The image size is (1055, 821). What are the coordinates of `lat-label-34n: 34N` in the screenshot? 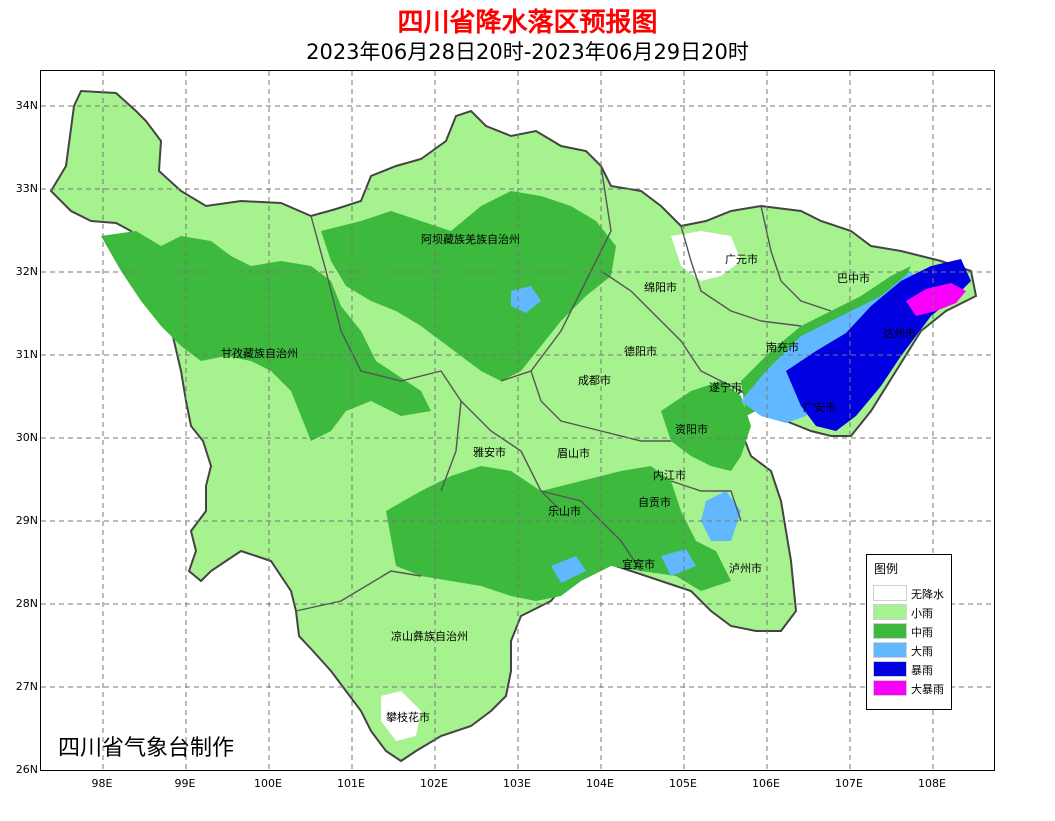 It's located at (26, 105).